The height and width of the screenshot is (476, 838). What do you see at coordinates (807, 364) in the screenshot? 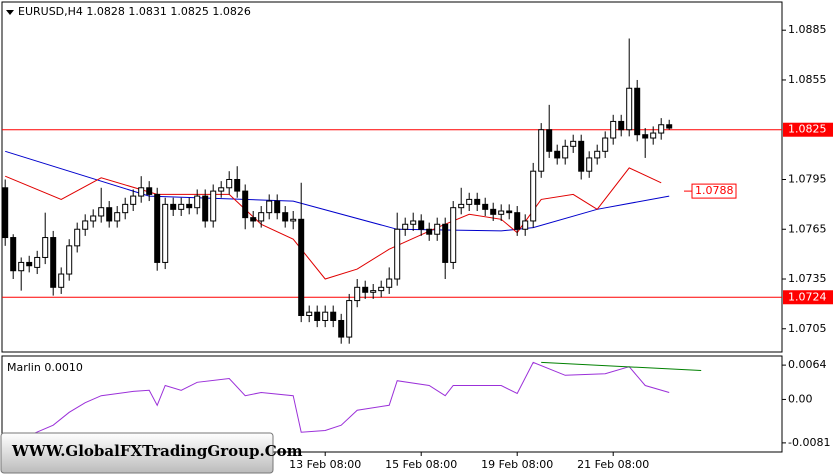
I see `y-tick-label: 0.0064` at bounding box center [807, 364].